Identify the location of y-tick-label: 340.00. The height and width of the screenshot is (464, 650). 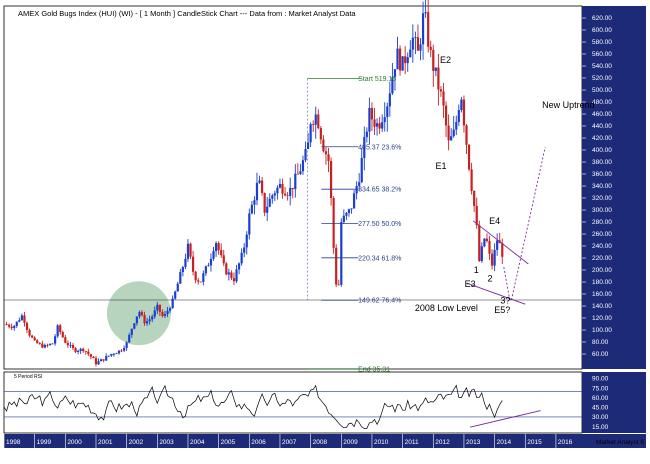
(602, 186).